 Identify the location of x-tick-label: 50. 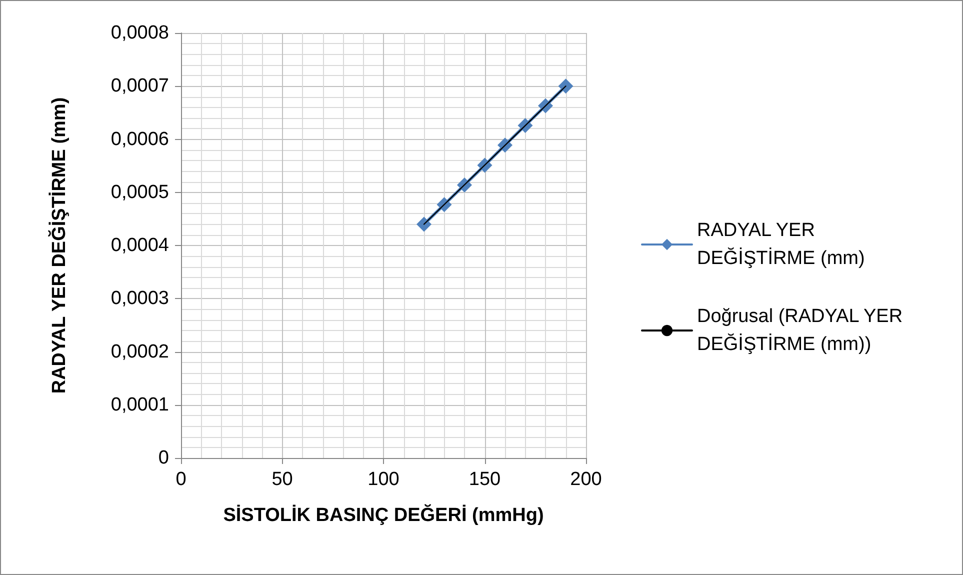
(282, 479).